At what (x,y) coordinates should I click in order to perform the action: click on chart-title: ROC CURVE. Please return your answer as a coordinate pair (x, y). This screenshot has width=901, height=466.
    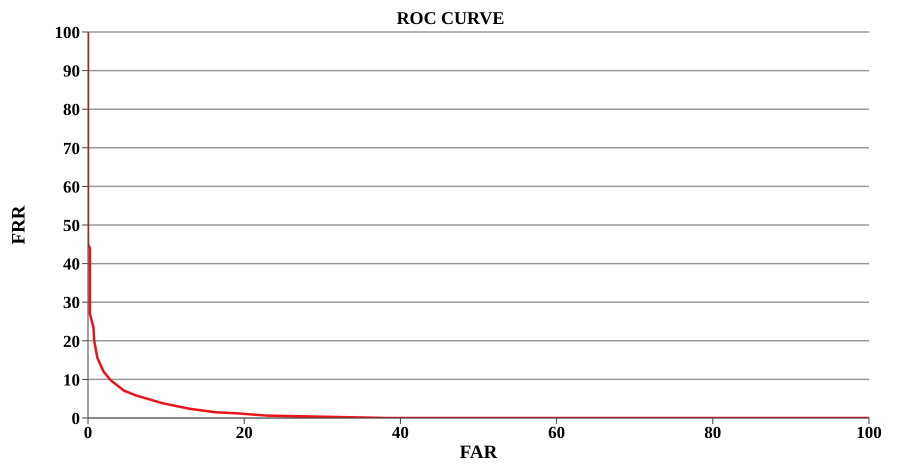
    Looking at the image, I should click on (450, 18).